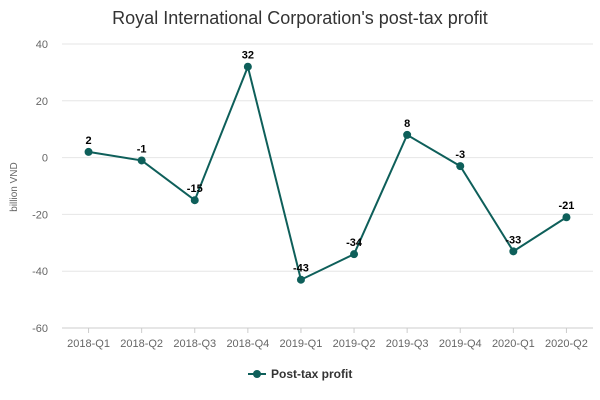 The width and height of the screenshot is (600, 400). I want to click on x-tick-label: 2019-Q1, so click(301, 344).